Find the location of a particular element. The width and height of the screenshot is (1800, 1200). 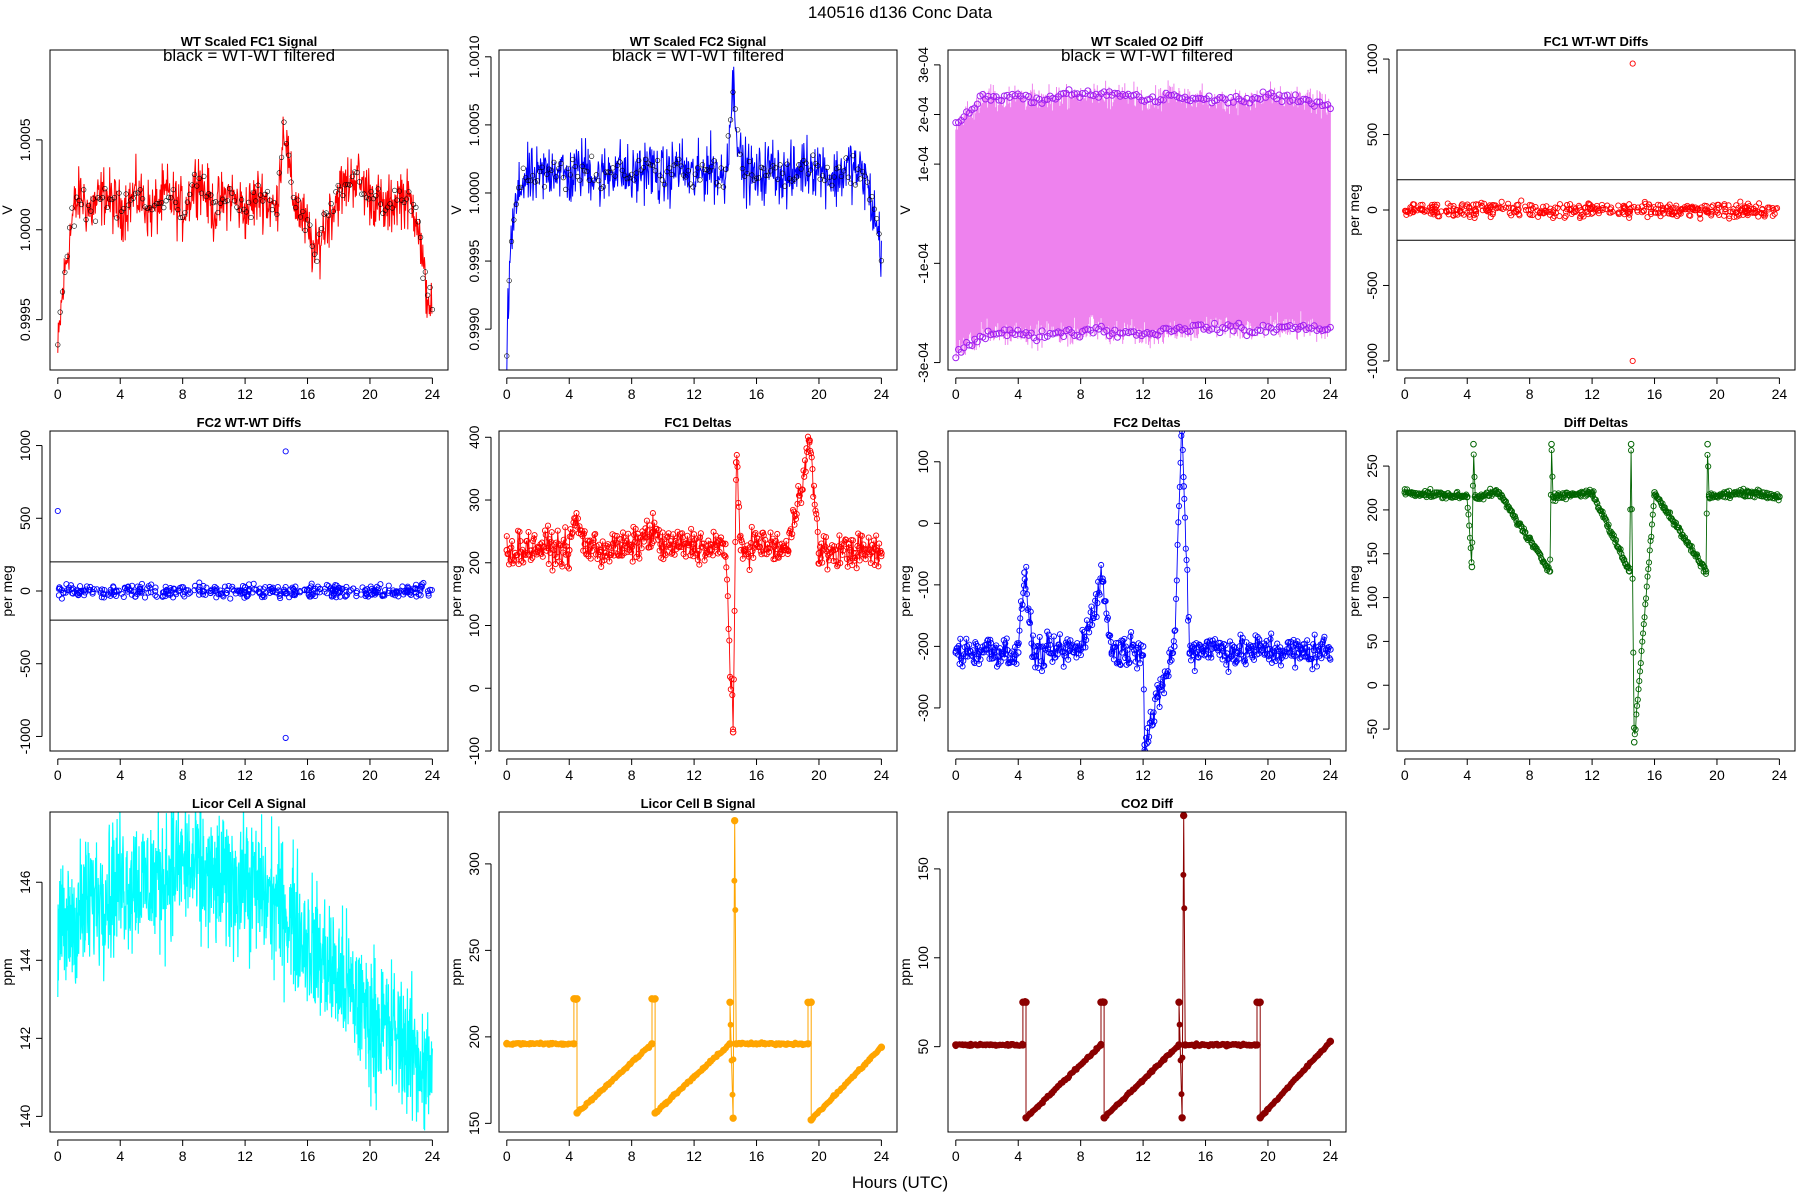

y-tick-label: 144 is located at coordinates (25, 960).